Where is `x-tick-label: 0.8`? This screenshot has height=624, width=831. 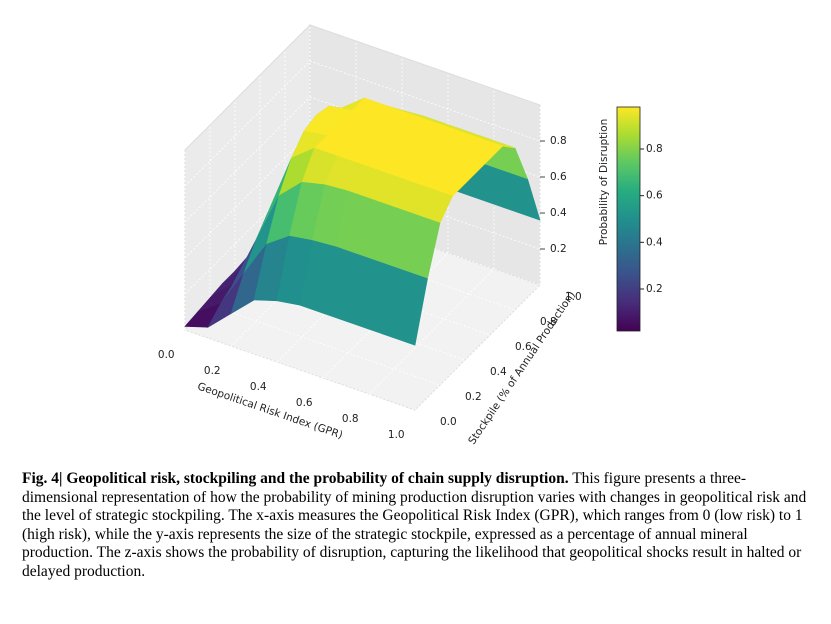 x-tick-label: 0.8 is located at coordinates (350, 419).